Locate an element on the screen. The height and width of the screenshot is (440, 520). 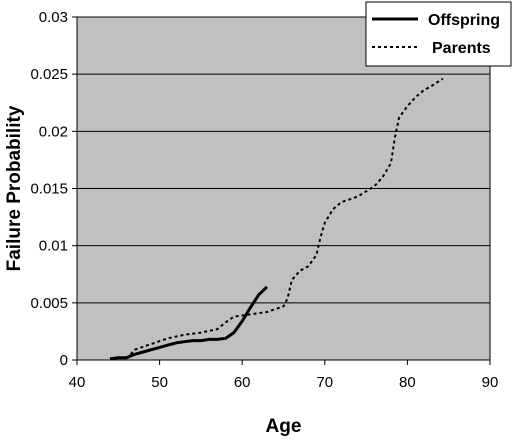
x-tick-label: 90 is located at coordinates (490, 382).